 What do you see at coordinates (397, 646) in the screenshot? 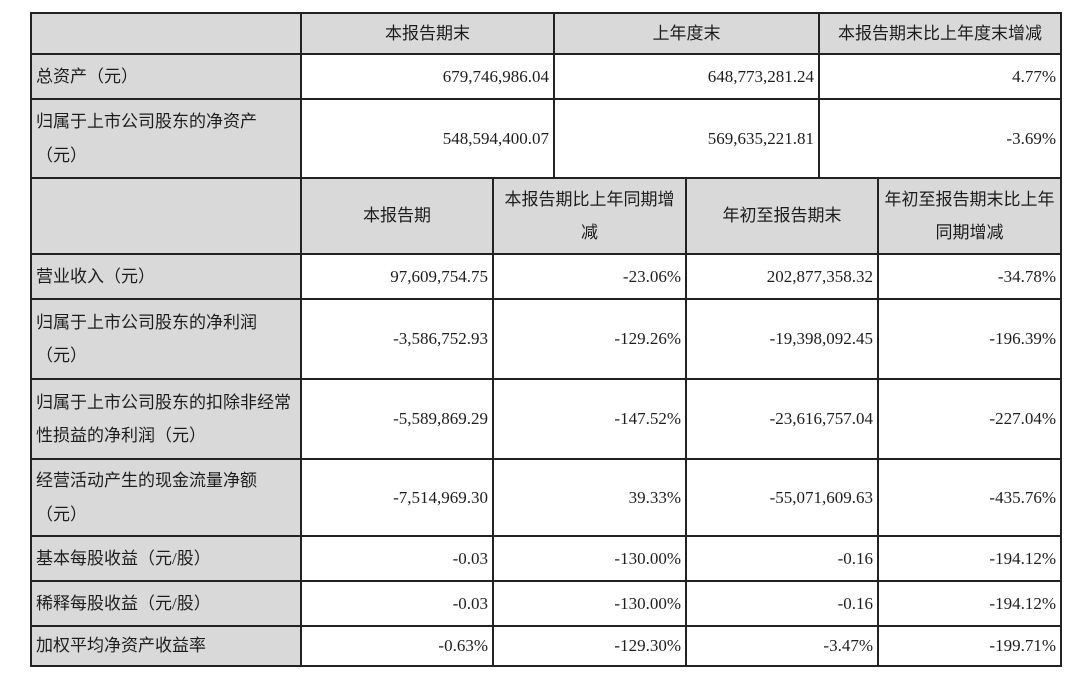
I see `cell-value: -0.63%` at bounding box center [397, 646].